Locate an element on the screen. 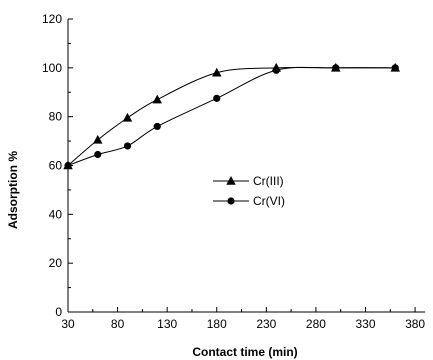 This screenshot has width=433, height=360. legend-label: Cr(VI) is located at coordinates (269, 201).